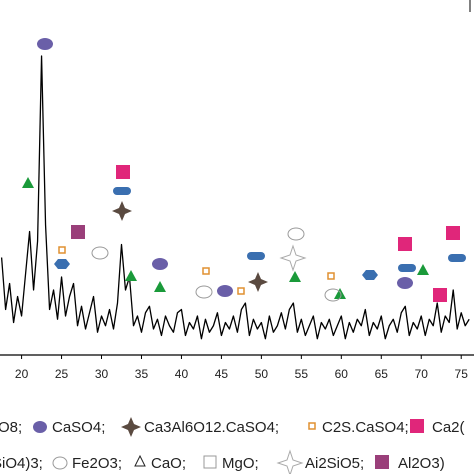 The width and height of the screenshot is (474, 474). What do you see at coordinates (102, 374) in the screenshot?
I see `x-tick-label: 30` at bounding box center [102, 374].